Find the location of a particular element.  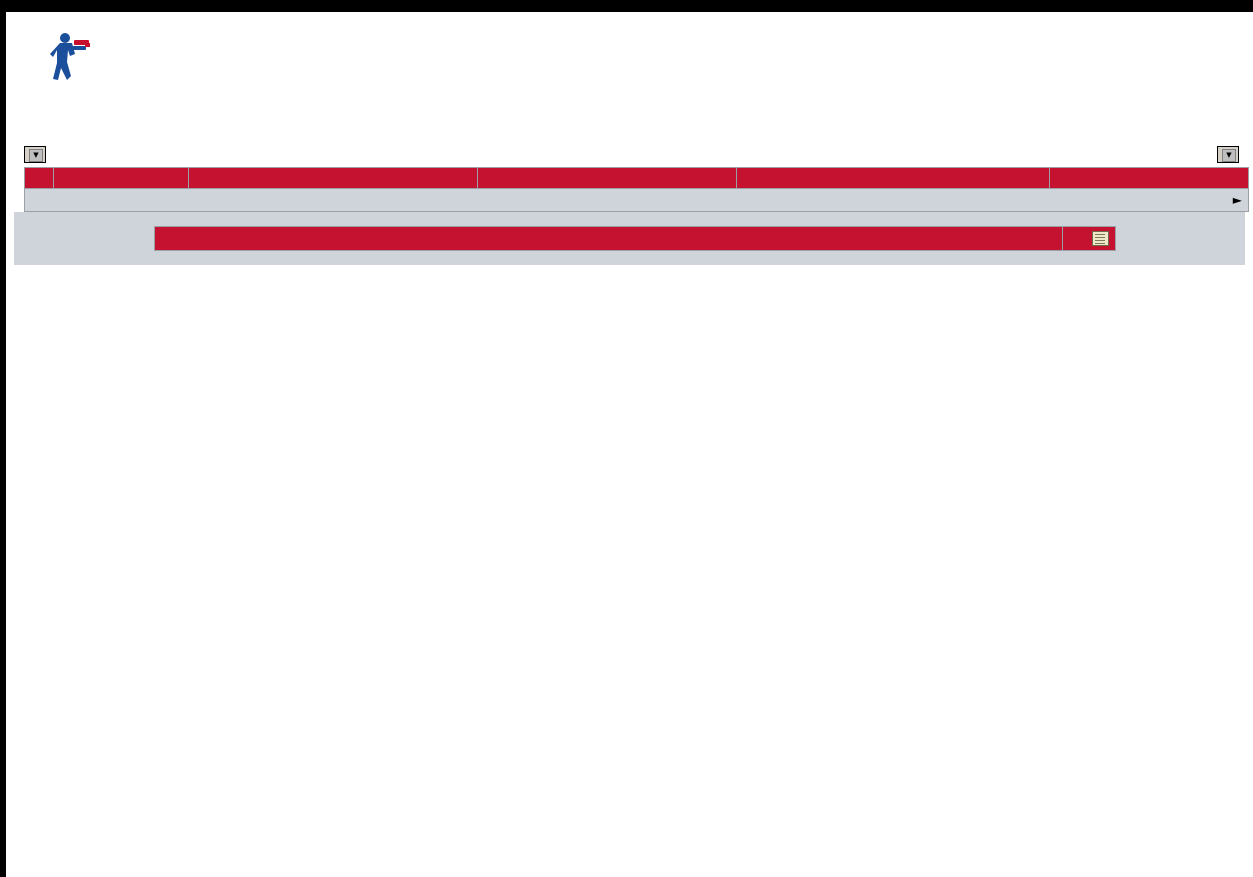

header-reason is located at coordinates (893, 178).